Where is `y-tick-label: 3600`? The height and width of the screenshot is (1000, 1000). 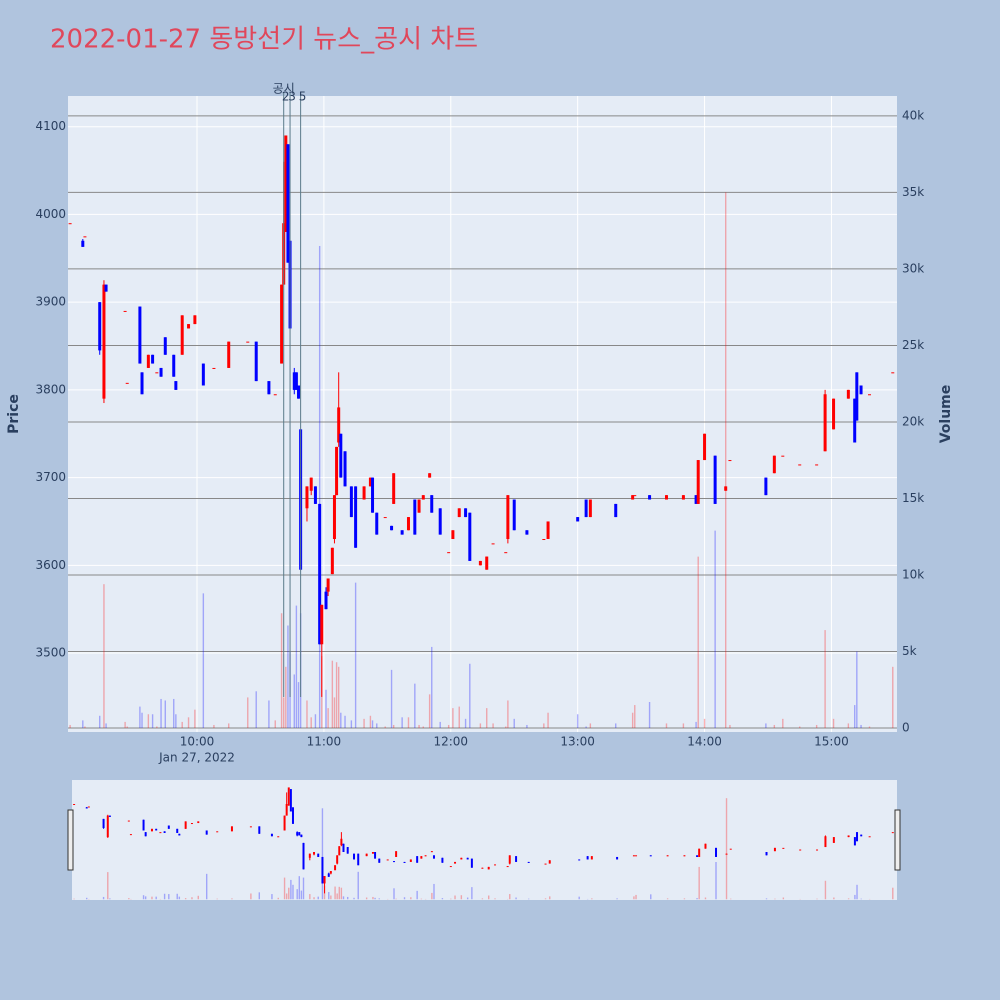
y-tick-label: 3600 is located at coordinates (50, 565).